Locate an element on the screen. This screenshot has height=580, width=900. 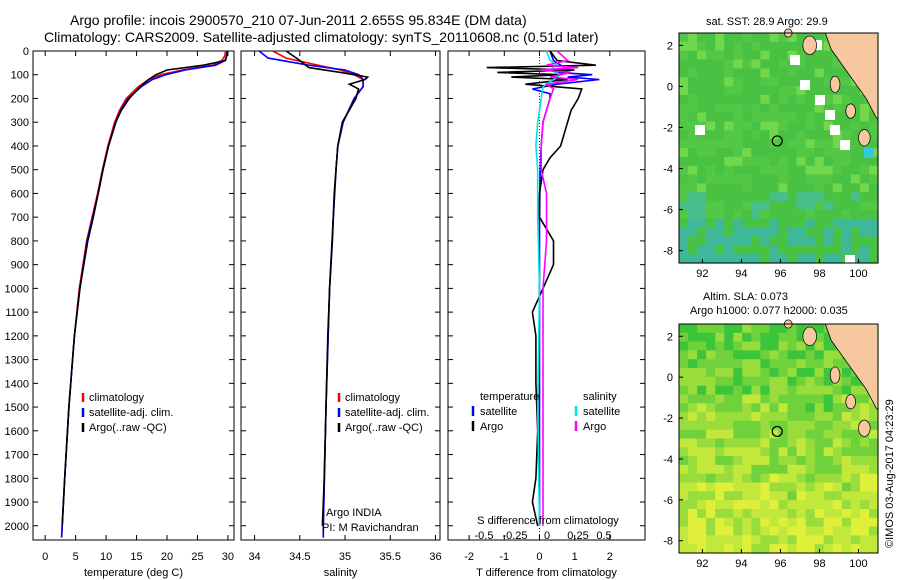
sst-map-title: sat. SST: 28.9 Argo: 29.9 is located at coordinates (767, 22).